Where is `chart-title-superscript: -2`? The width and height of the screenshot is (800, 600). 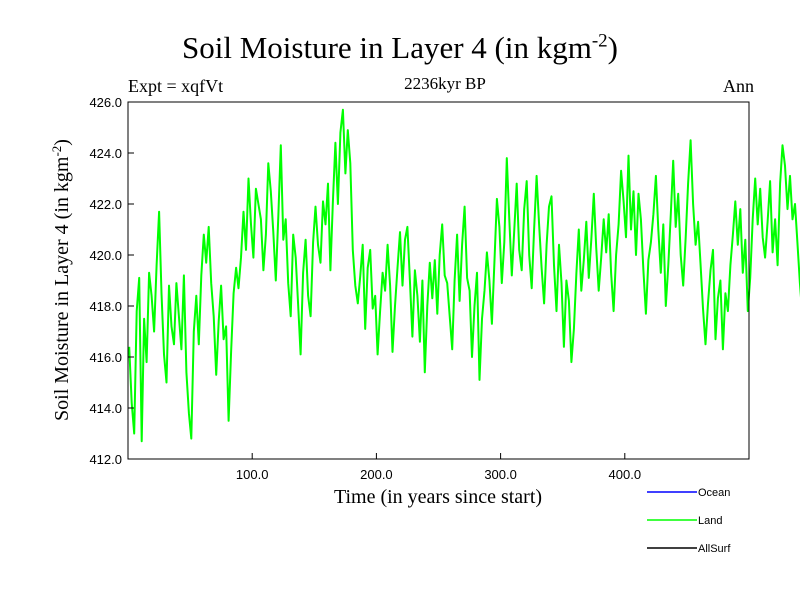 chart-title-superscript: -2 is located at coordinates (599, 41).